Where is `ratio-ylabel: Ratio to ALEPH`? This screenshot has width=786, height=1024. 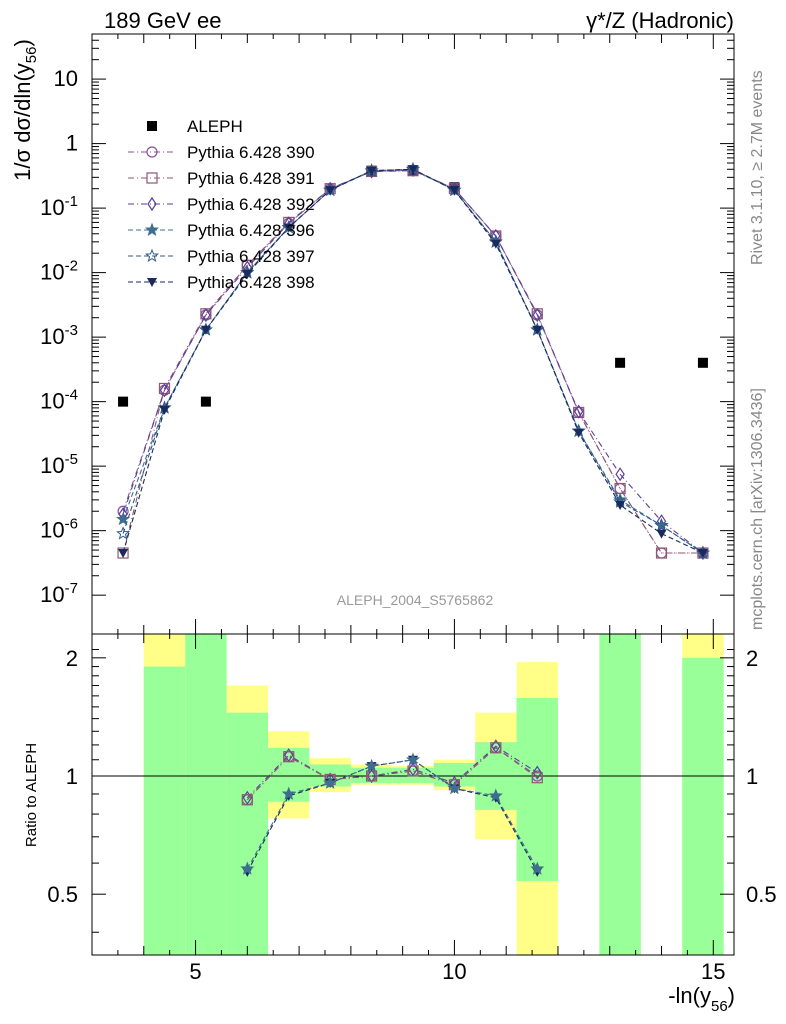
ratio-ylabel: Ratio to ALEPH is located at coordinates (31, 795).